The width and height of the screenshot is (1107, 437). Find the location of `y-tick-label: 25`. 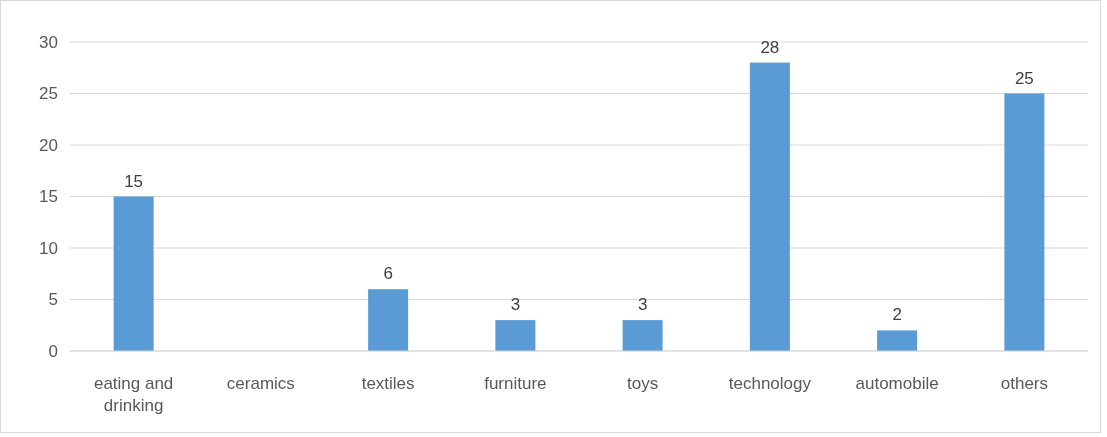

y-tick-label: 25 is located at coordinates (48, 94).